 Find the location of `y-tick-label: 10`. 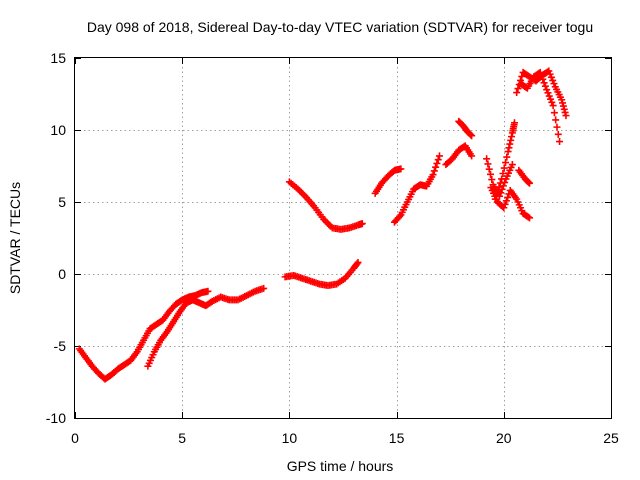

y-tick-label: 10 is located at coordinates (58, 130).